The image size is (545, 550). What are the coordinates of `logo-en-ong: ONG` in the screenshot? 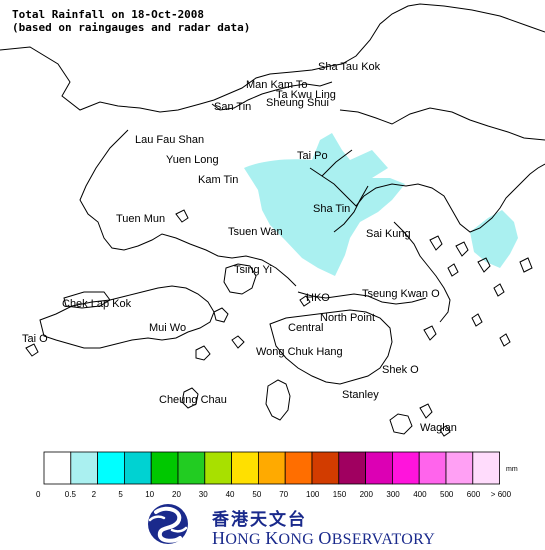 It's located at (245, 539).